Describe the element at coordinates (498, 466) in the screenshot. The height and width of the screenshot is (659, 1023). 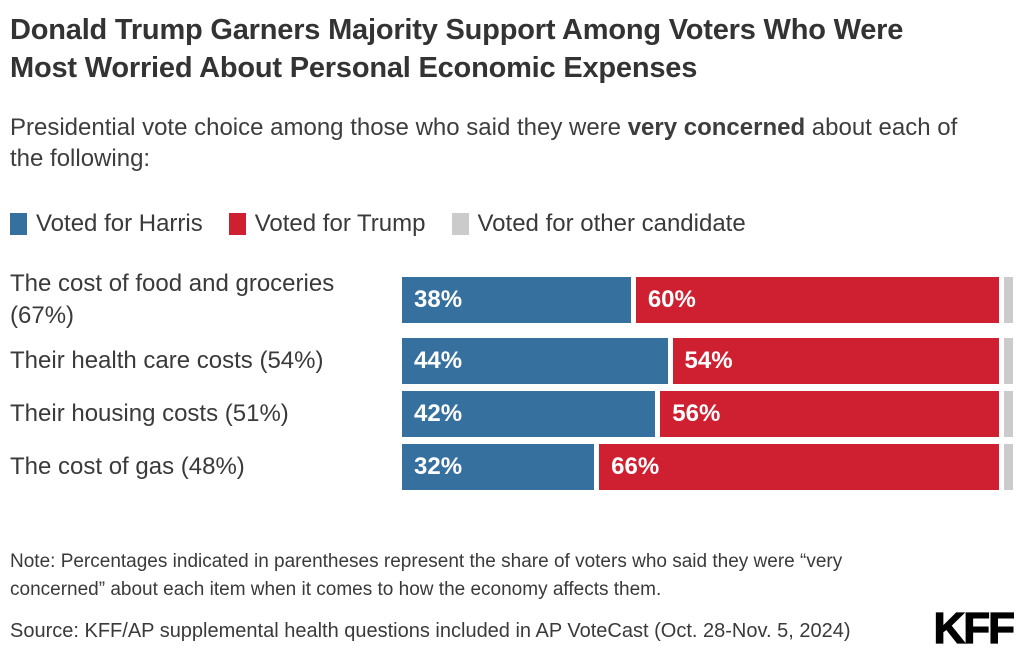
I see `bar-segment-harris: 32%` at that location.